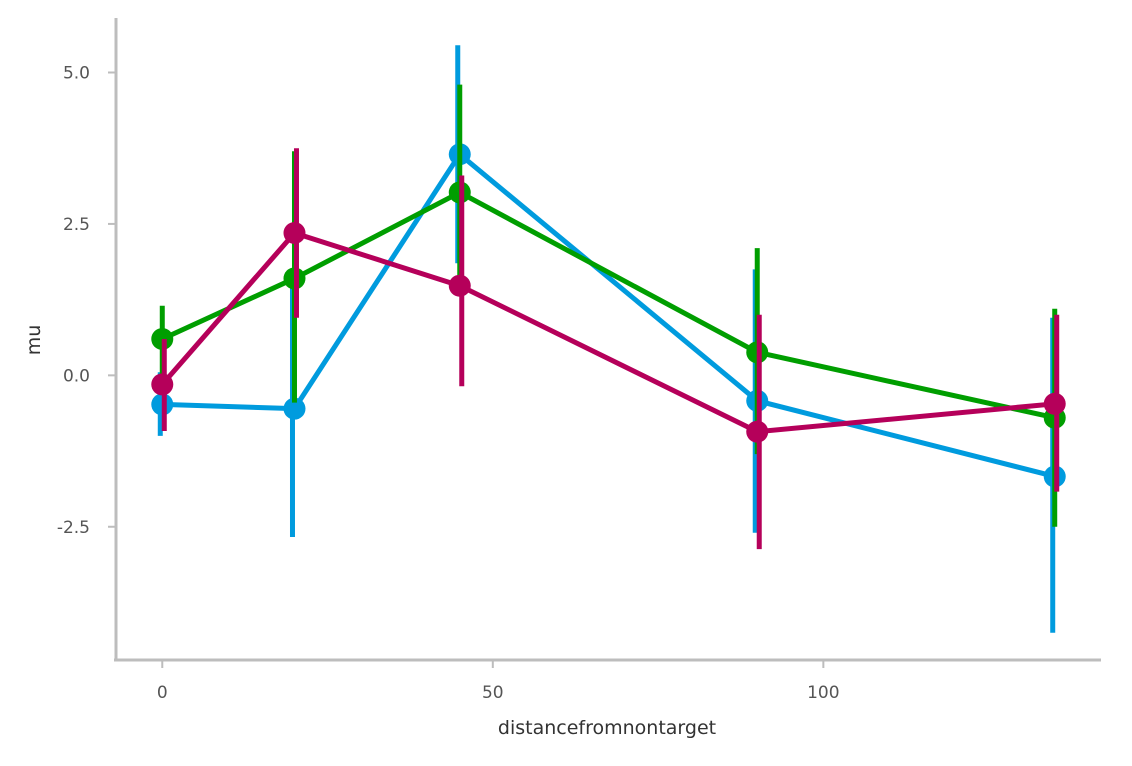 The width and height of the screenshot is (1132, 766). What do you see at coordinates (34, 340) in the screenshot?
I see `y-axis-title: mu` at bounding box center [34, 340].